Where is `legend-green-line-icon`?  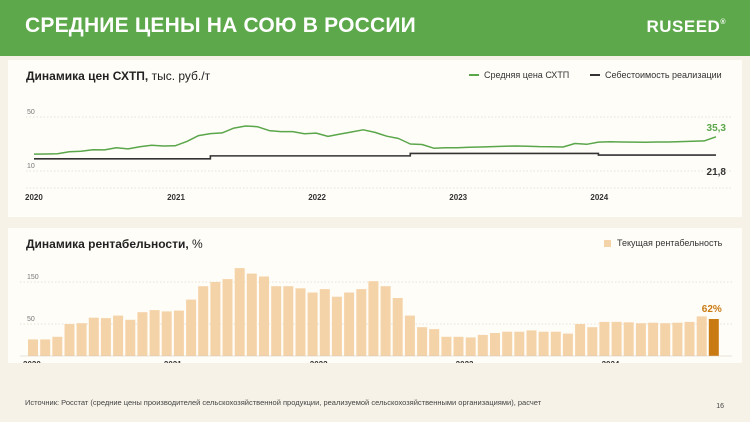
legend-green-line-icon is located at coordinates (474, 75).